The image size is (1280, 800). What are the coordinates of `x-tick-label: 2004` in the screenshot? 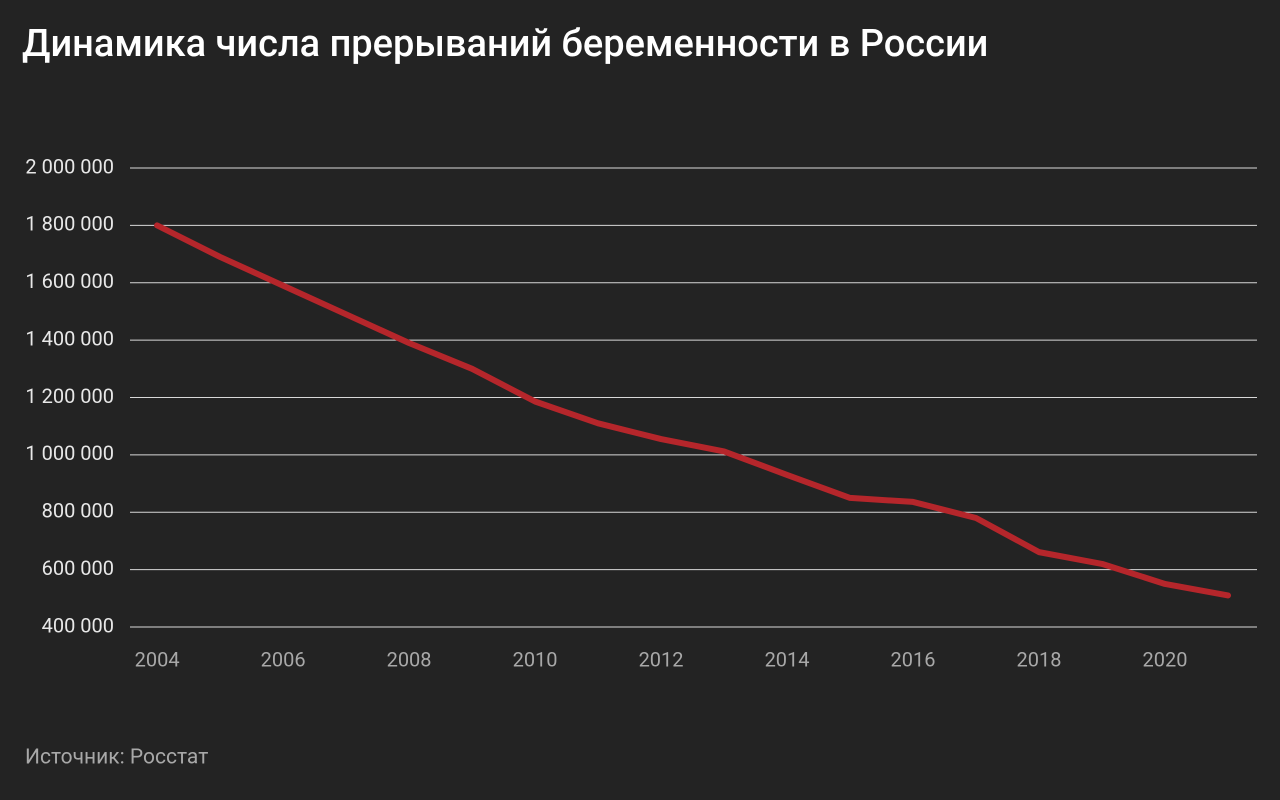 It's located at (157, 659).